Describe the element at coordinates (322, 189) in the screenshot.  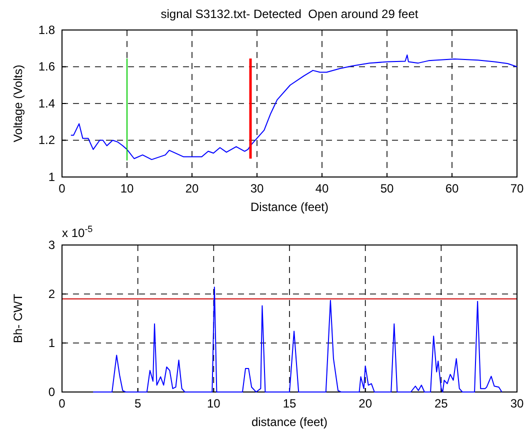
I see `x-tick-label: 40` at that location.